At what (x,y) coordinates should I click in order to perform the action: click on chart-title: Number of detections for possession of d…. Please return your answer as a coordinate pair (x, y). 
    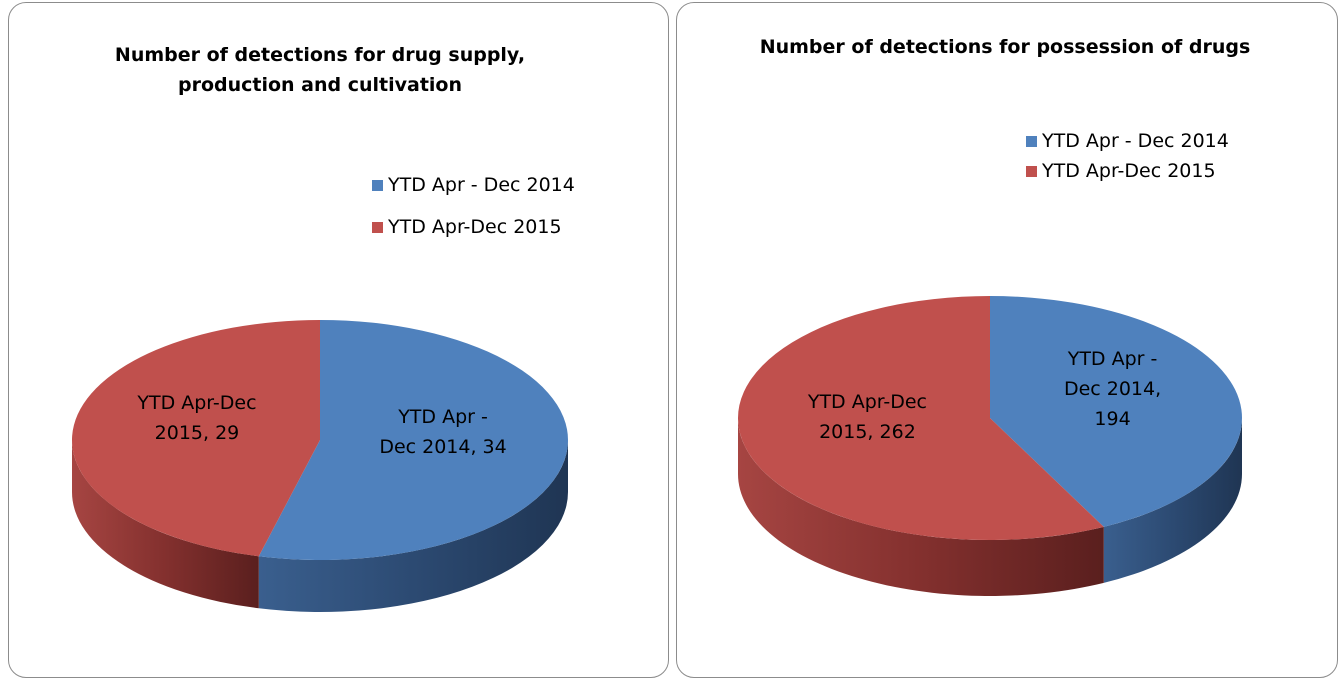
    Looking at the image, I should click on (1005, 47).